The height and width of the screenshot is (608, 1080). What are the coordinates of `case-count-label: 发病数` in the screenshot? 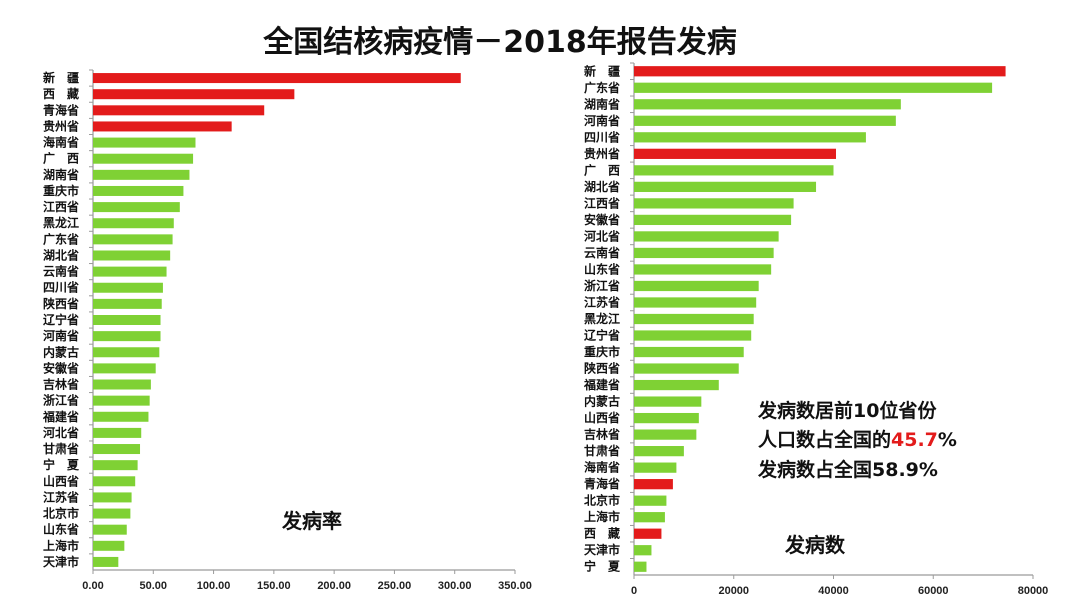 It's located at (815, 545).